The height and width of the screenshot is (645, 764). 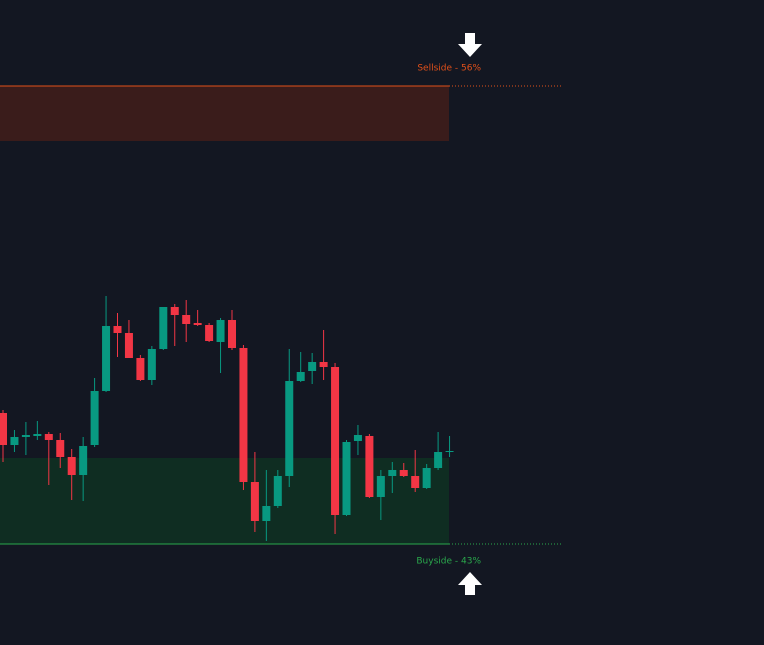 What do you see at coordinates (449, 69) in the screenshot?
I see `sellside-label: Sellside - 56%` at bounding box center [449, 69].